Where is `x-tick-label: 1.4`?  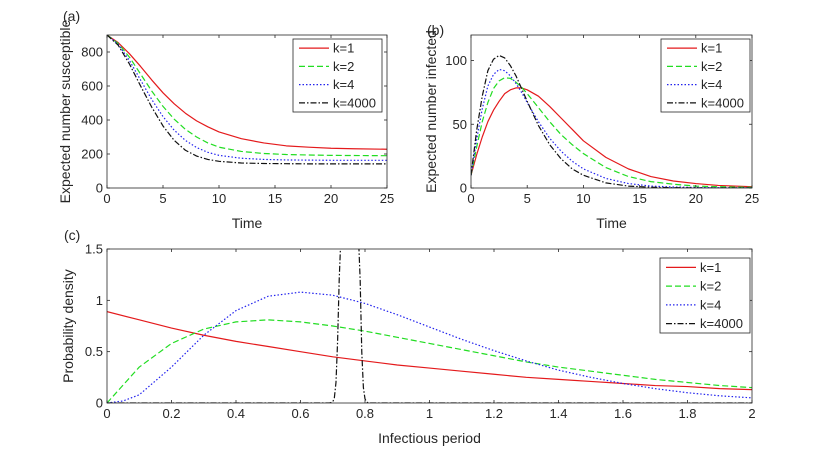 x-tick-label: 1.4 is located at coordinates (558, 413).